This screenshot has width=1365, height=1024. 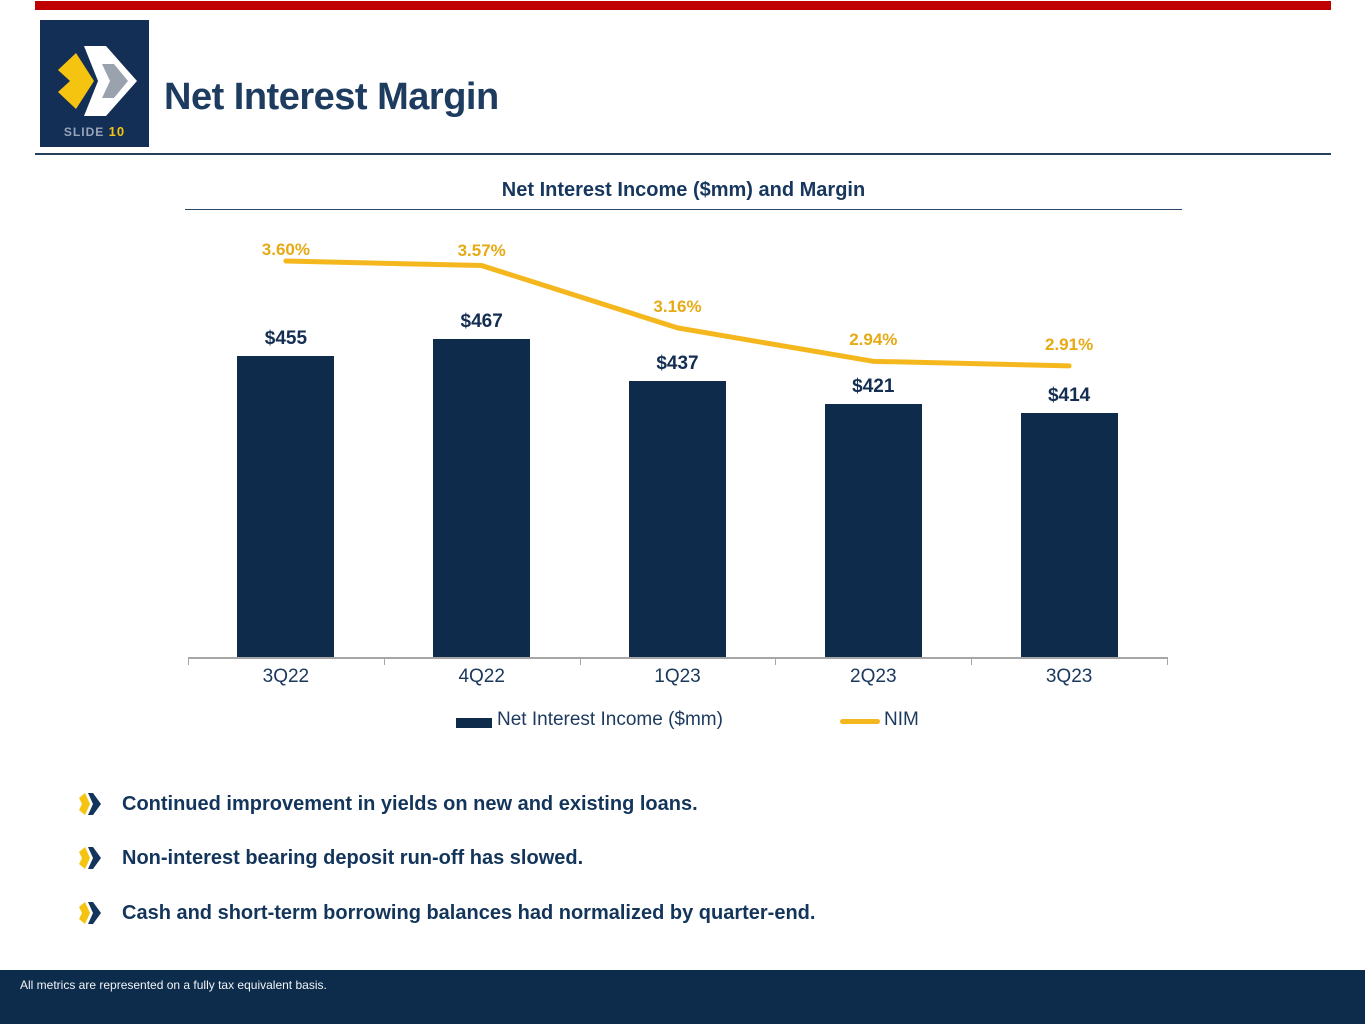 What do you see at coordinates (683, 154) in the screenshot?
I see `header-divider` at bounding box center [683, 154].